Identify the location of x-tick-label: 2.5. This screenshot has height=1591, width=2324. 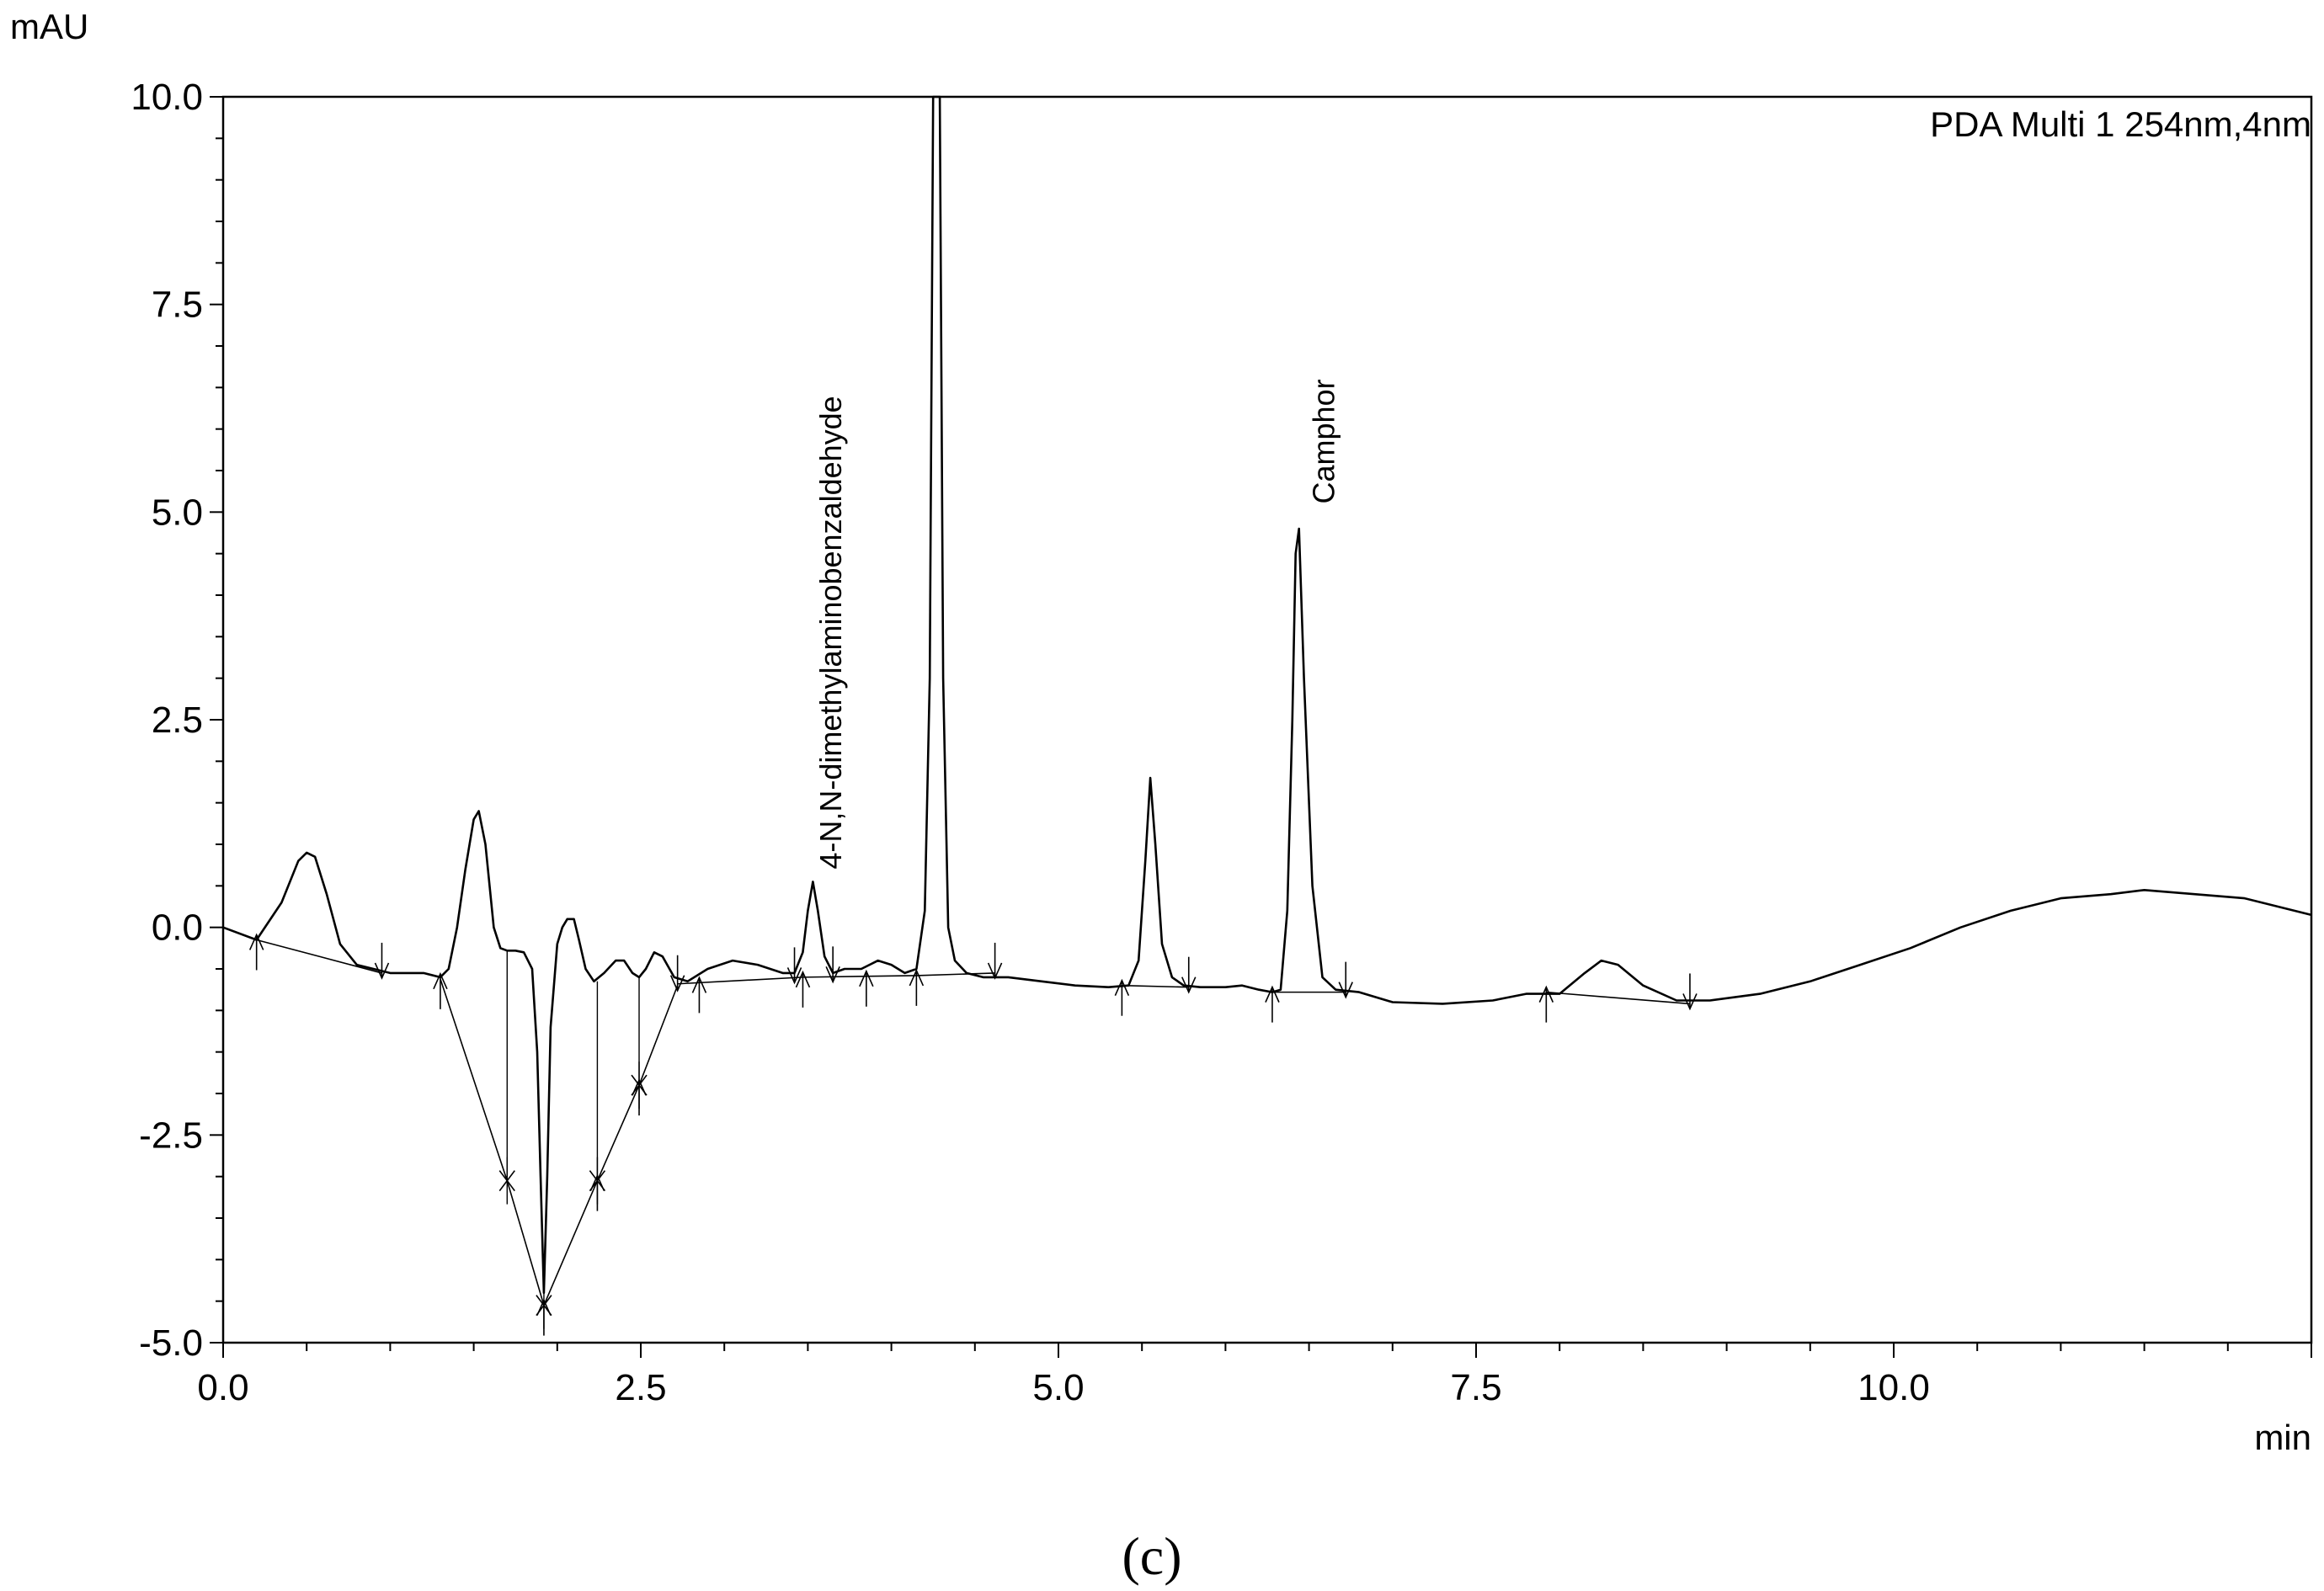
(640, 1387).